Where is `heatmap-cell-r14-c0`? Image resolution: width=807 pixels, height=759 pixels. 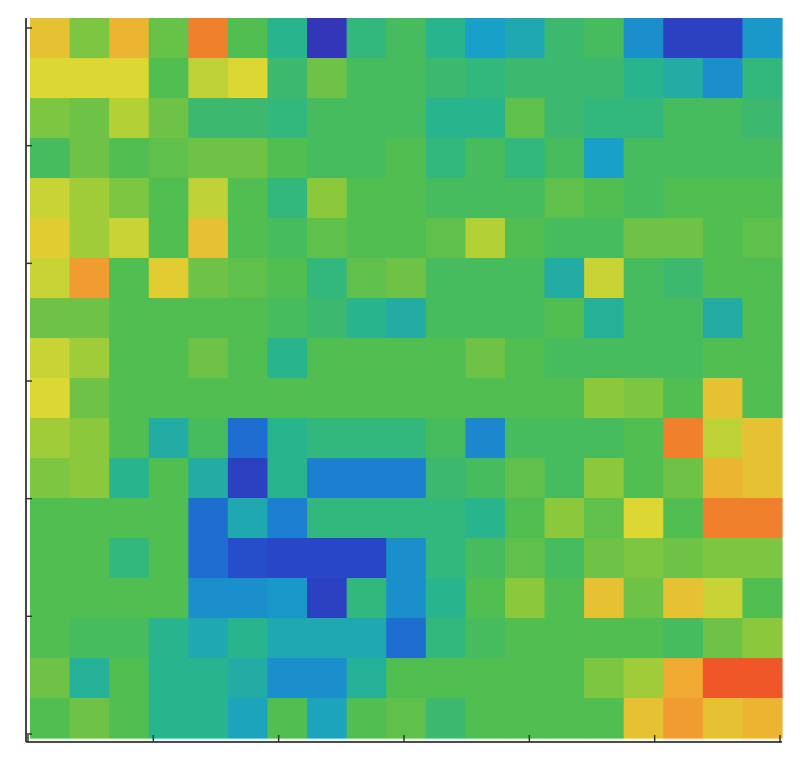
heatmap-cell-r14-c0 is located at coordinates (50, 598).